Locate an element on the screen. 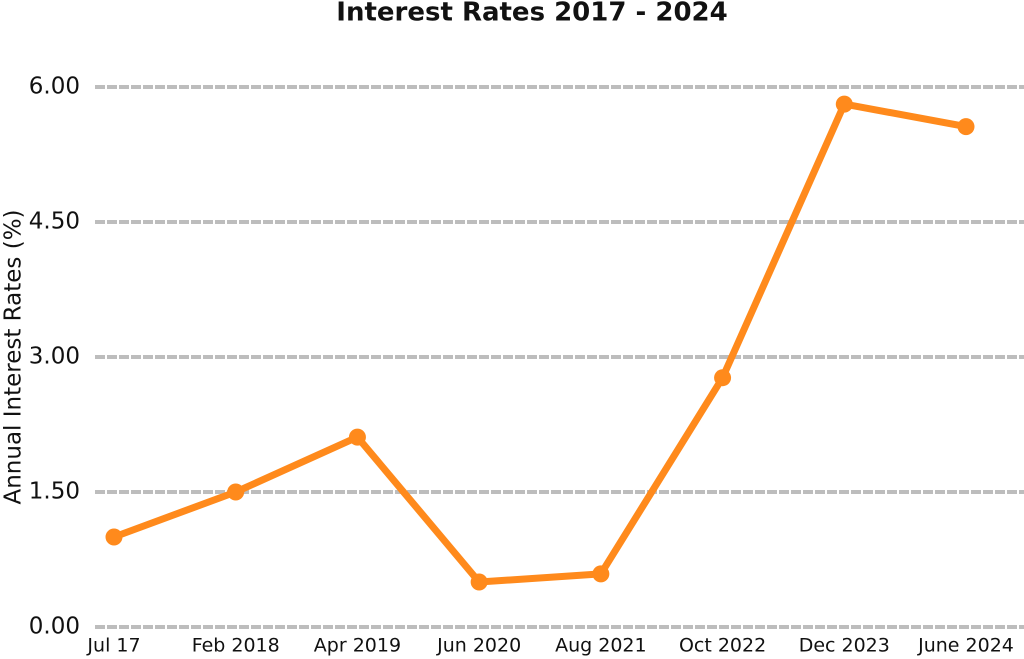 The image size is (1024, 659). y-tick-label: 1.50 is located at coordinates (54, 492).